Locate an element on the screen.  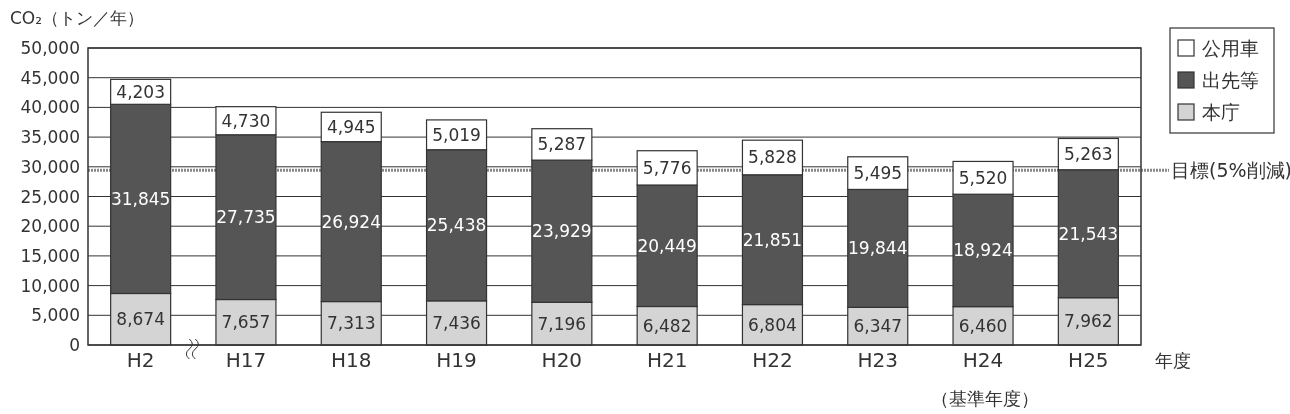
x-tick-label: H24 is located at coordinates (983, 360).